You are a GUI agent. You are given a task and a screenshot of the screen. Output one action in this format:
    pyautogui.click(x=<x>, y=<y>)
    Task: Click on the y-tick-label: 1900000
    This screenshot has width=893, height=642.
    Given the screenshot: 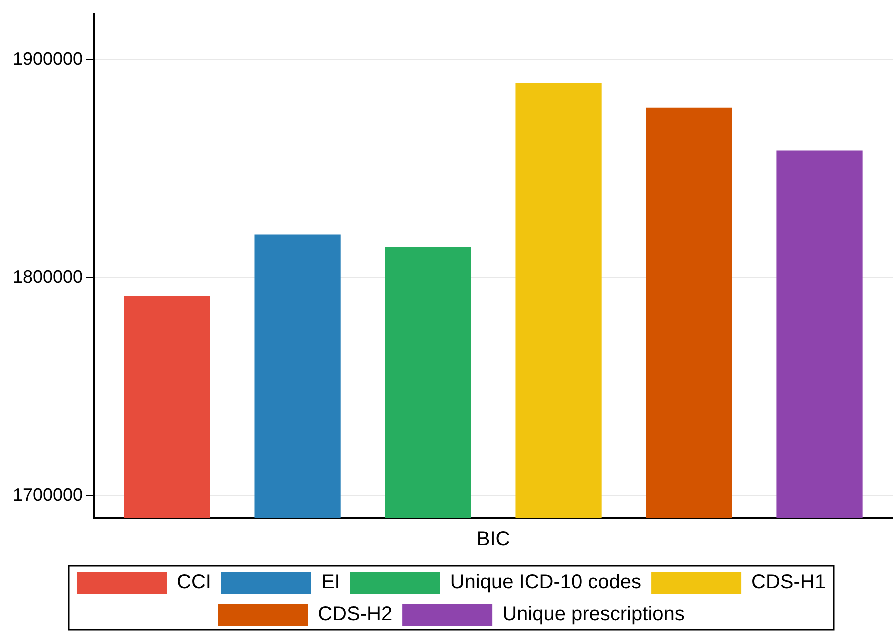 What is the action you would take?
    pyautogui.click(x=48, y=58)
    